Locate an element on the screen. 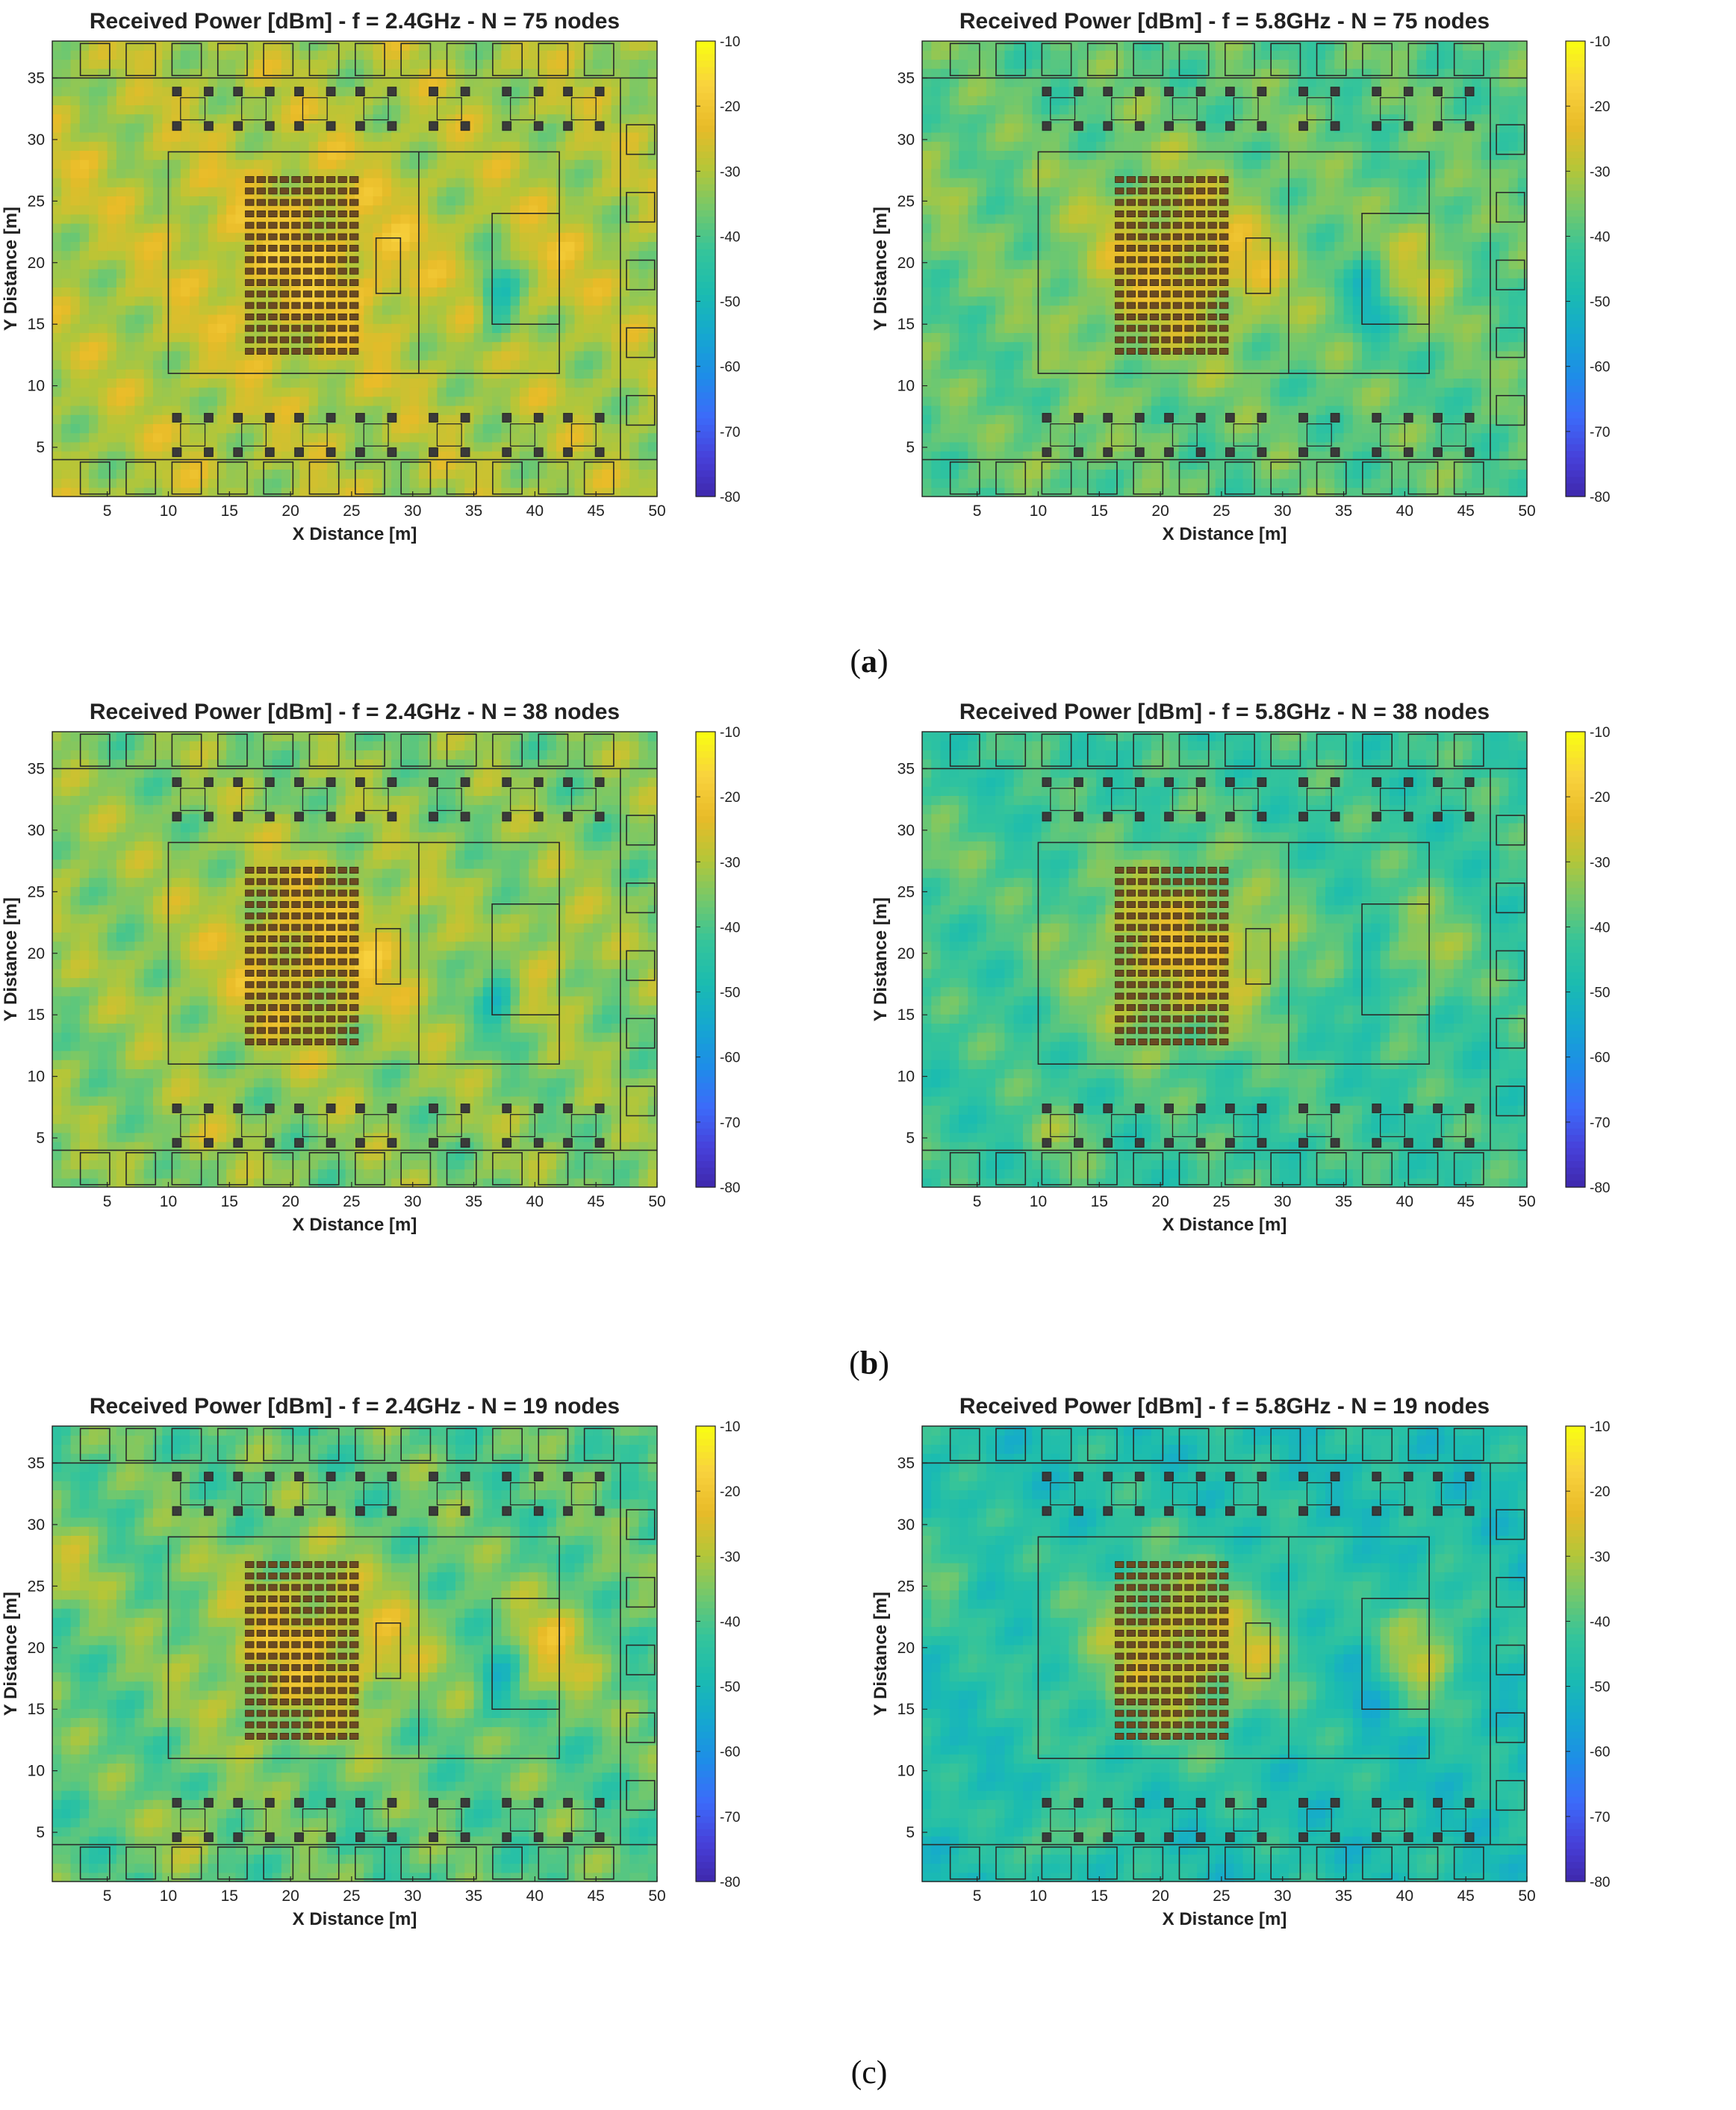 The height and width of the screenshot is (2110, 1736). y-tick-label: 35 is located at coordinates (36, 768).